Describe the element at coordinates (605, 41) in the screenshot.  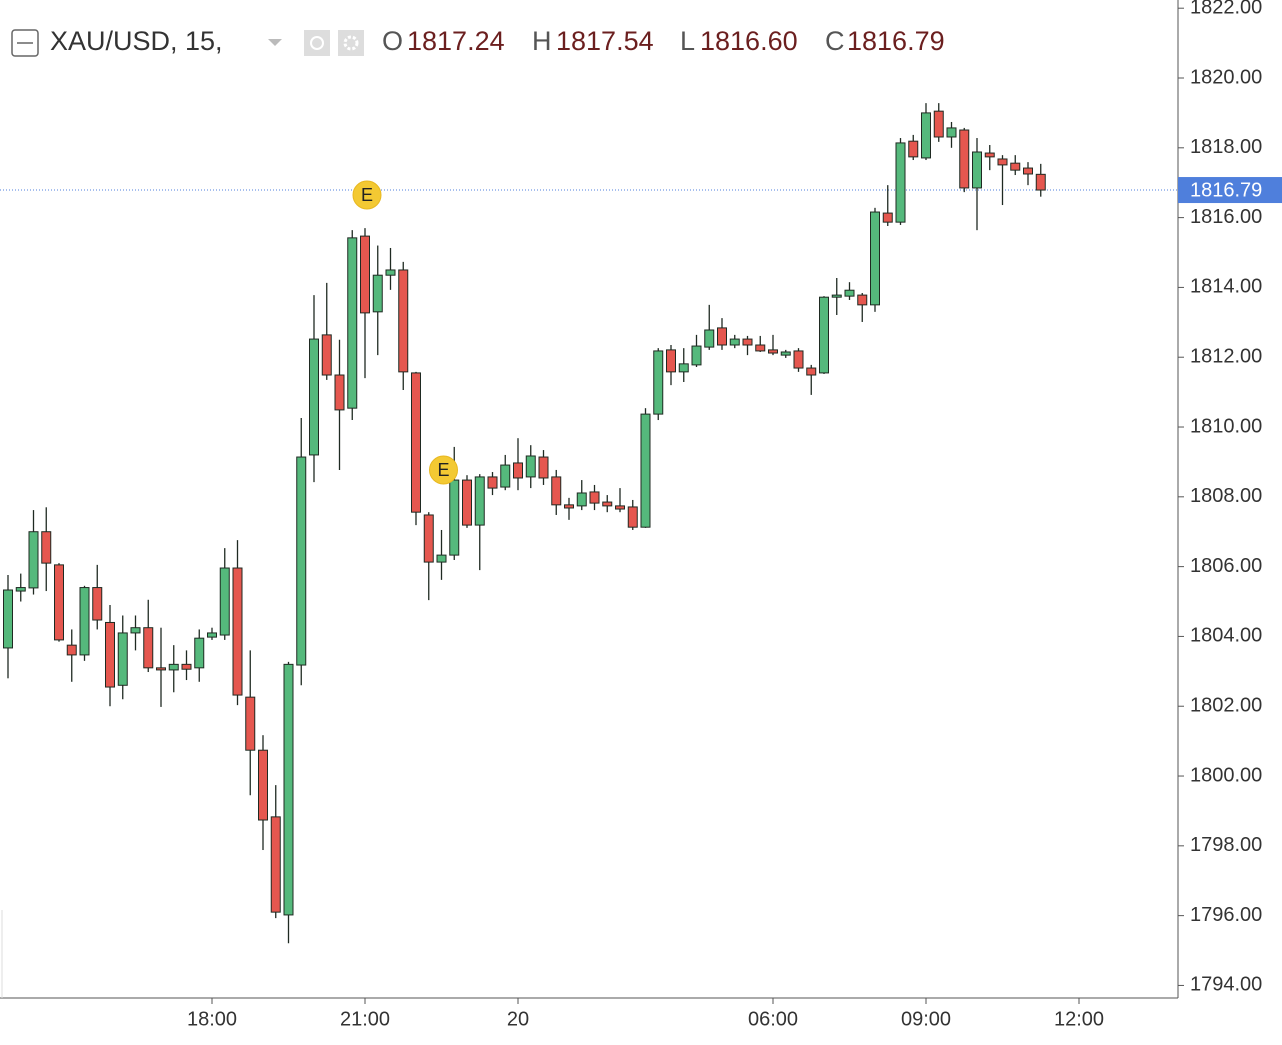
I see `ohlc-value: 1817.54` at that location.